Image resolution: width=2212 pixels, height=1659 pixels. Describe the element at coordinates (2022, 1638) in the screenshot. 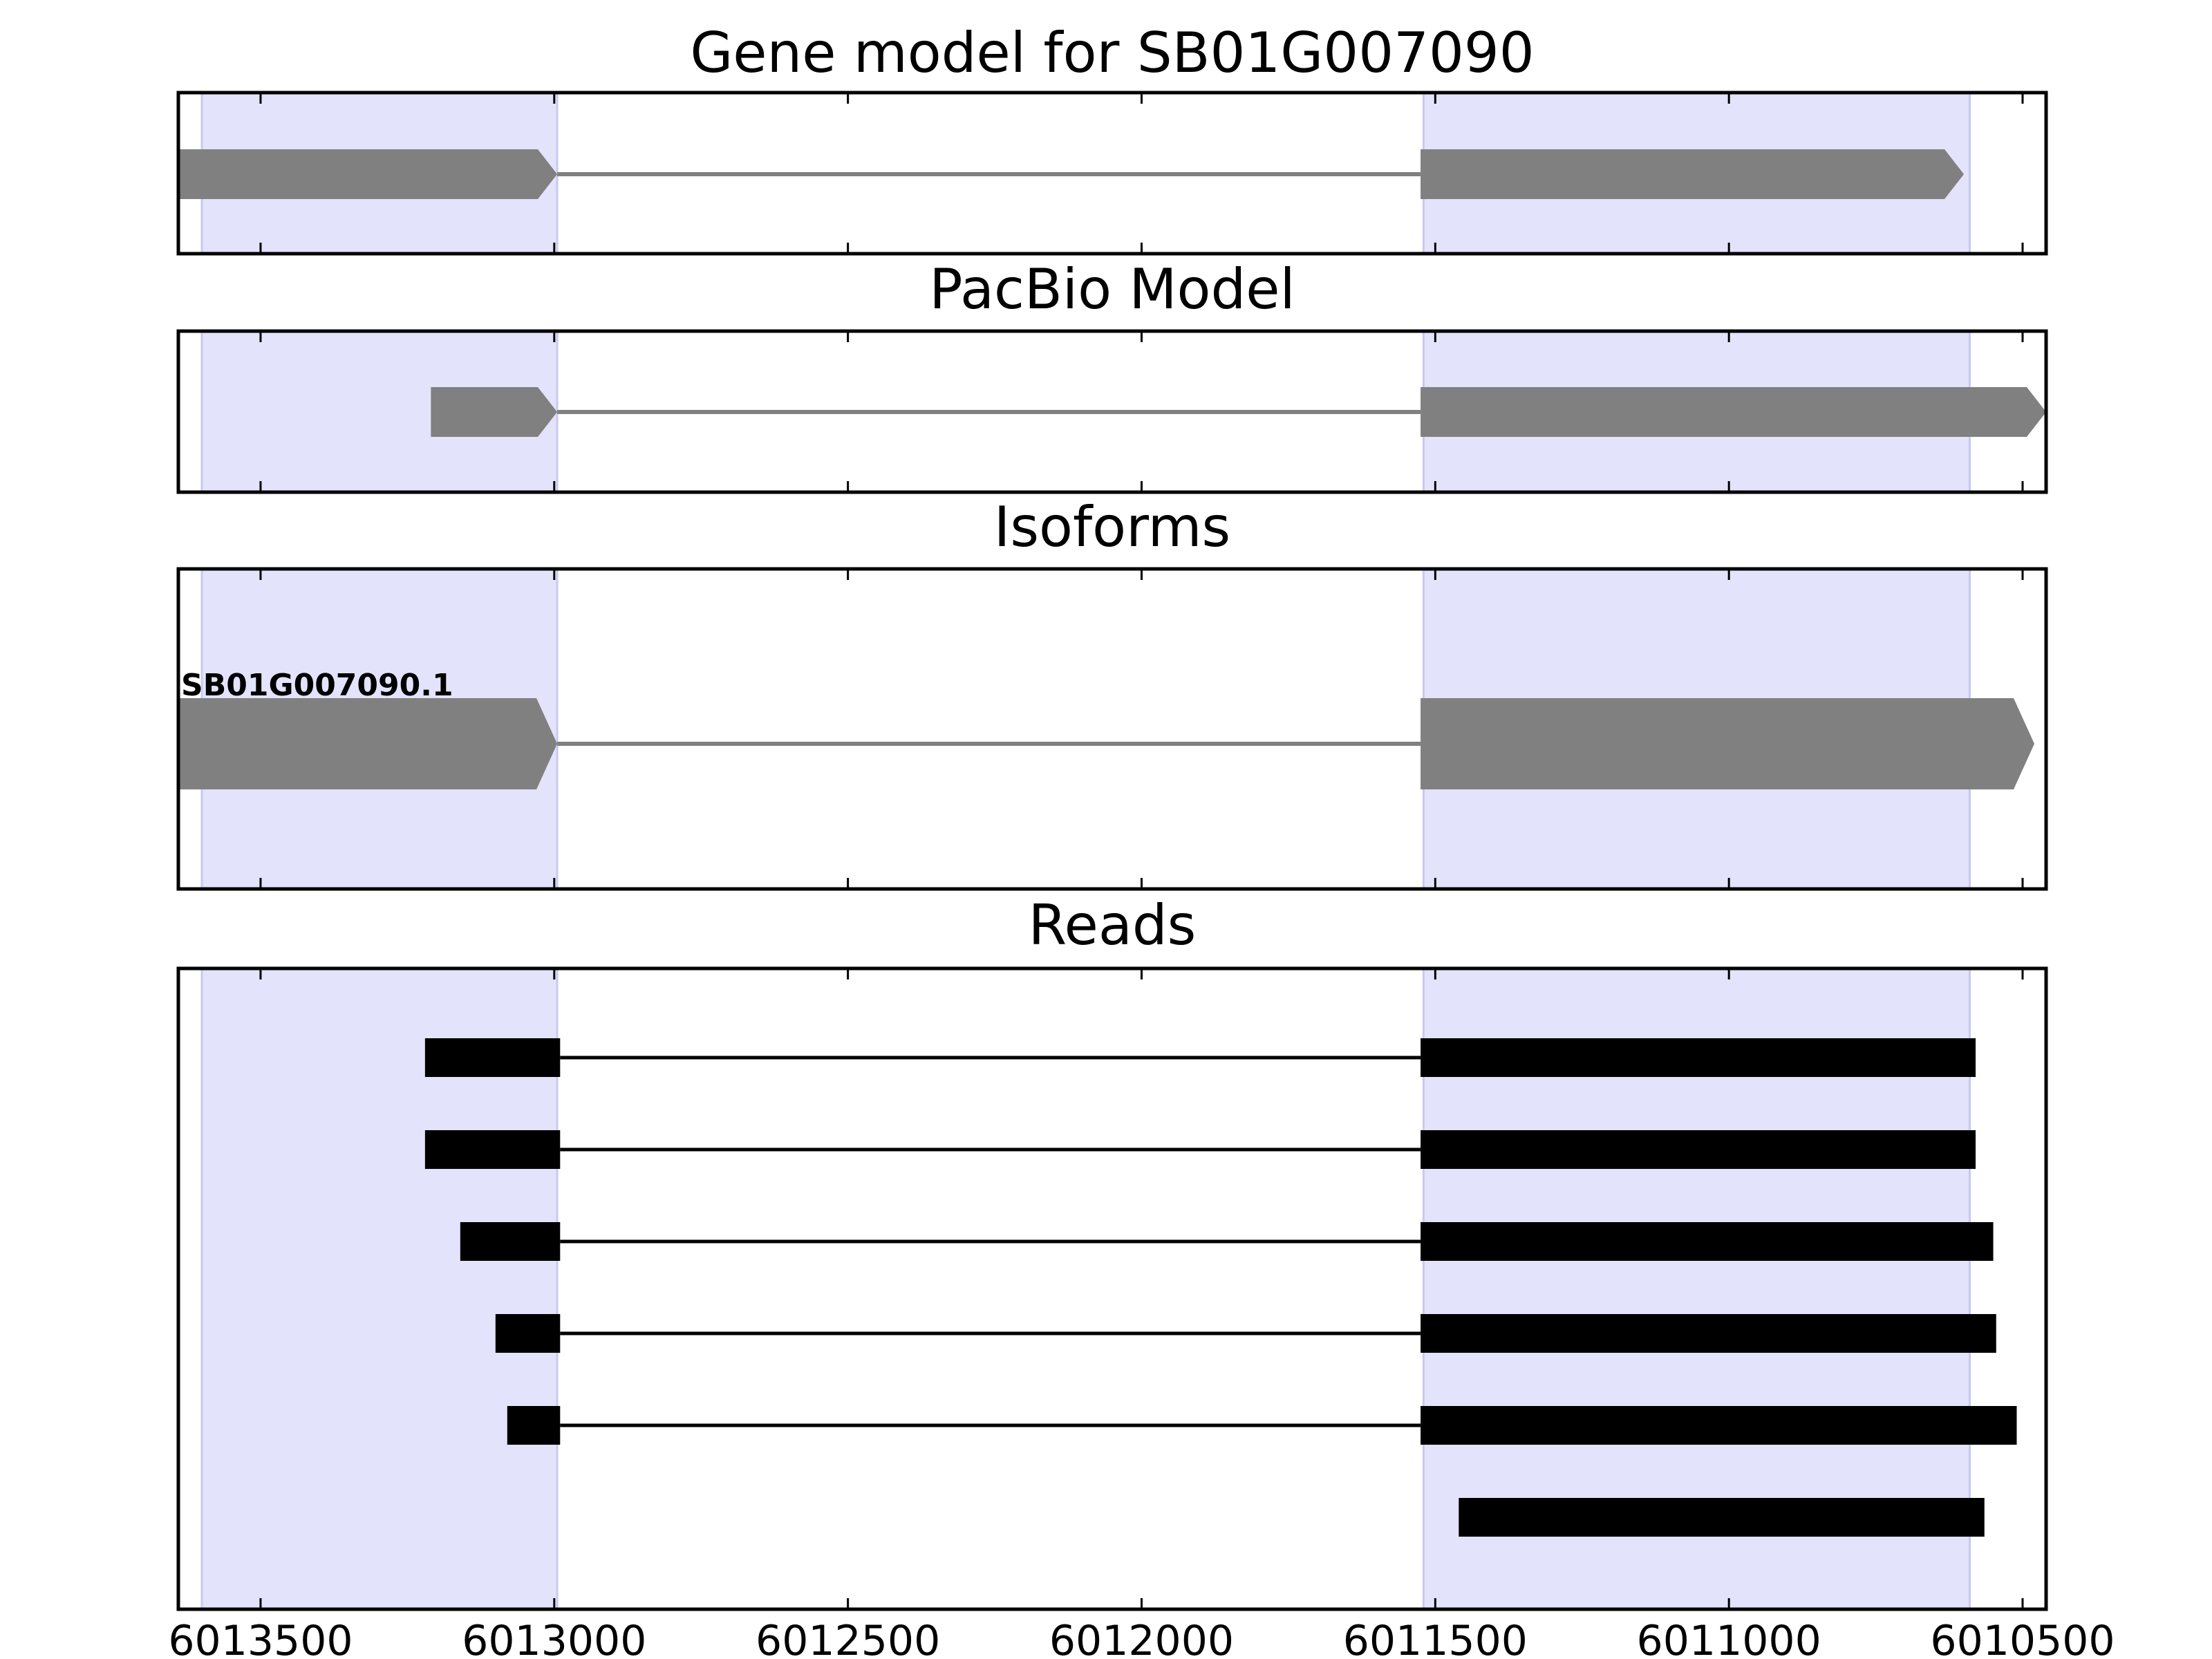

I see `x-tick-label: 6010500` at that location.